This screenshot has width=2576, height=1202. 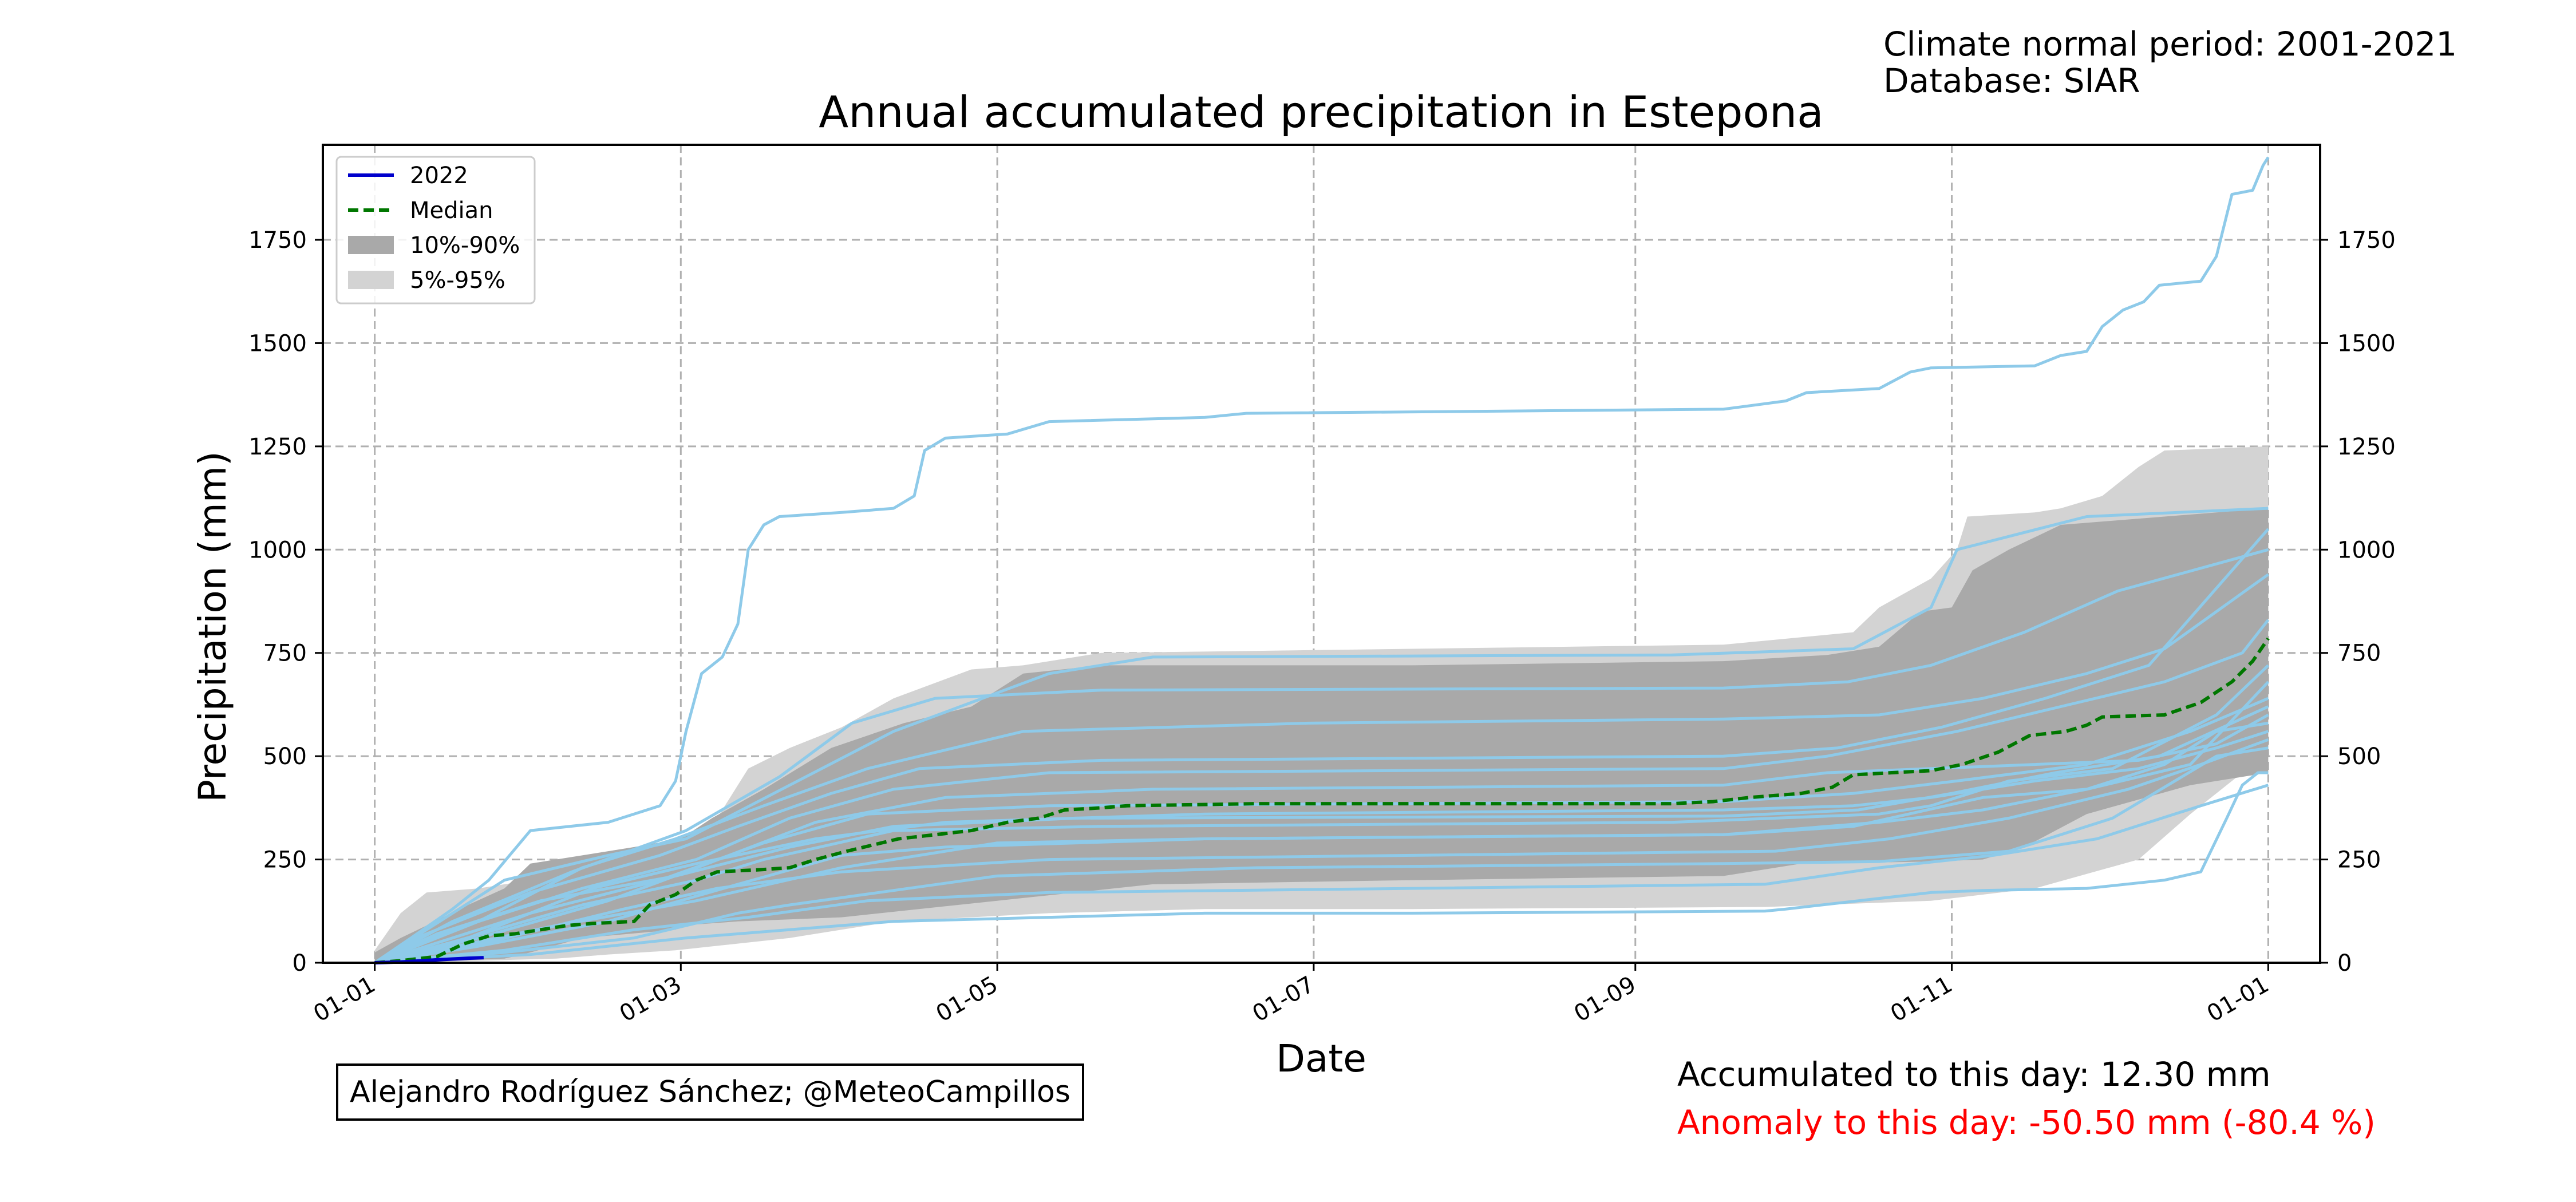 What do you see at coordinates (371, 245) in the screenshot?
I see `legend-swatch-10-90-` at bounding box center [371, 245].